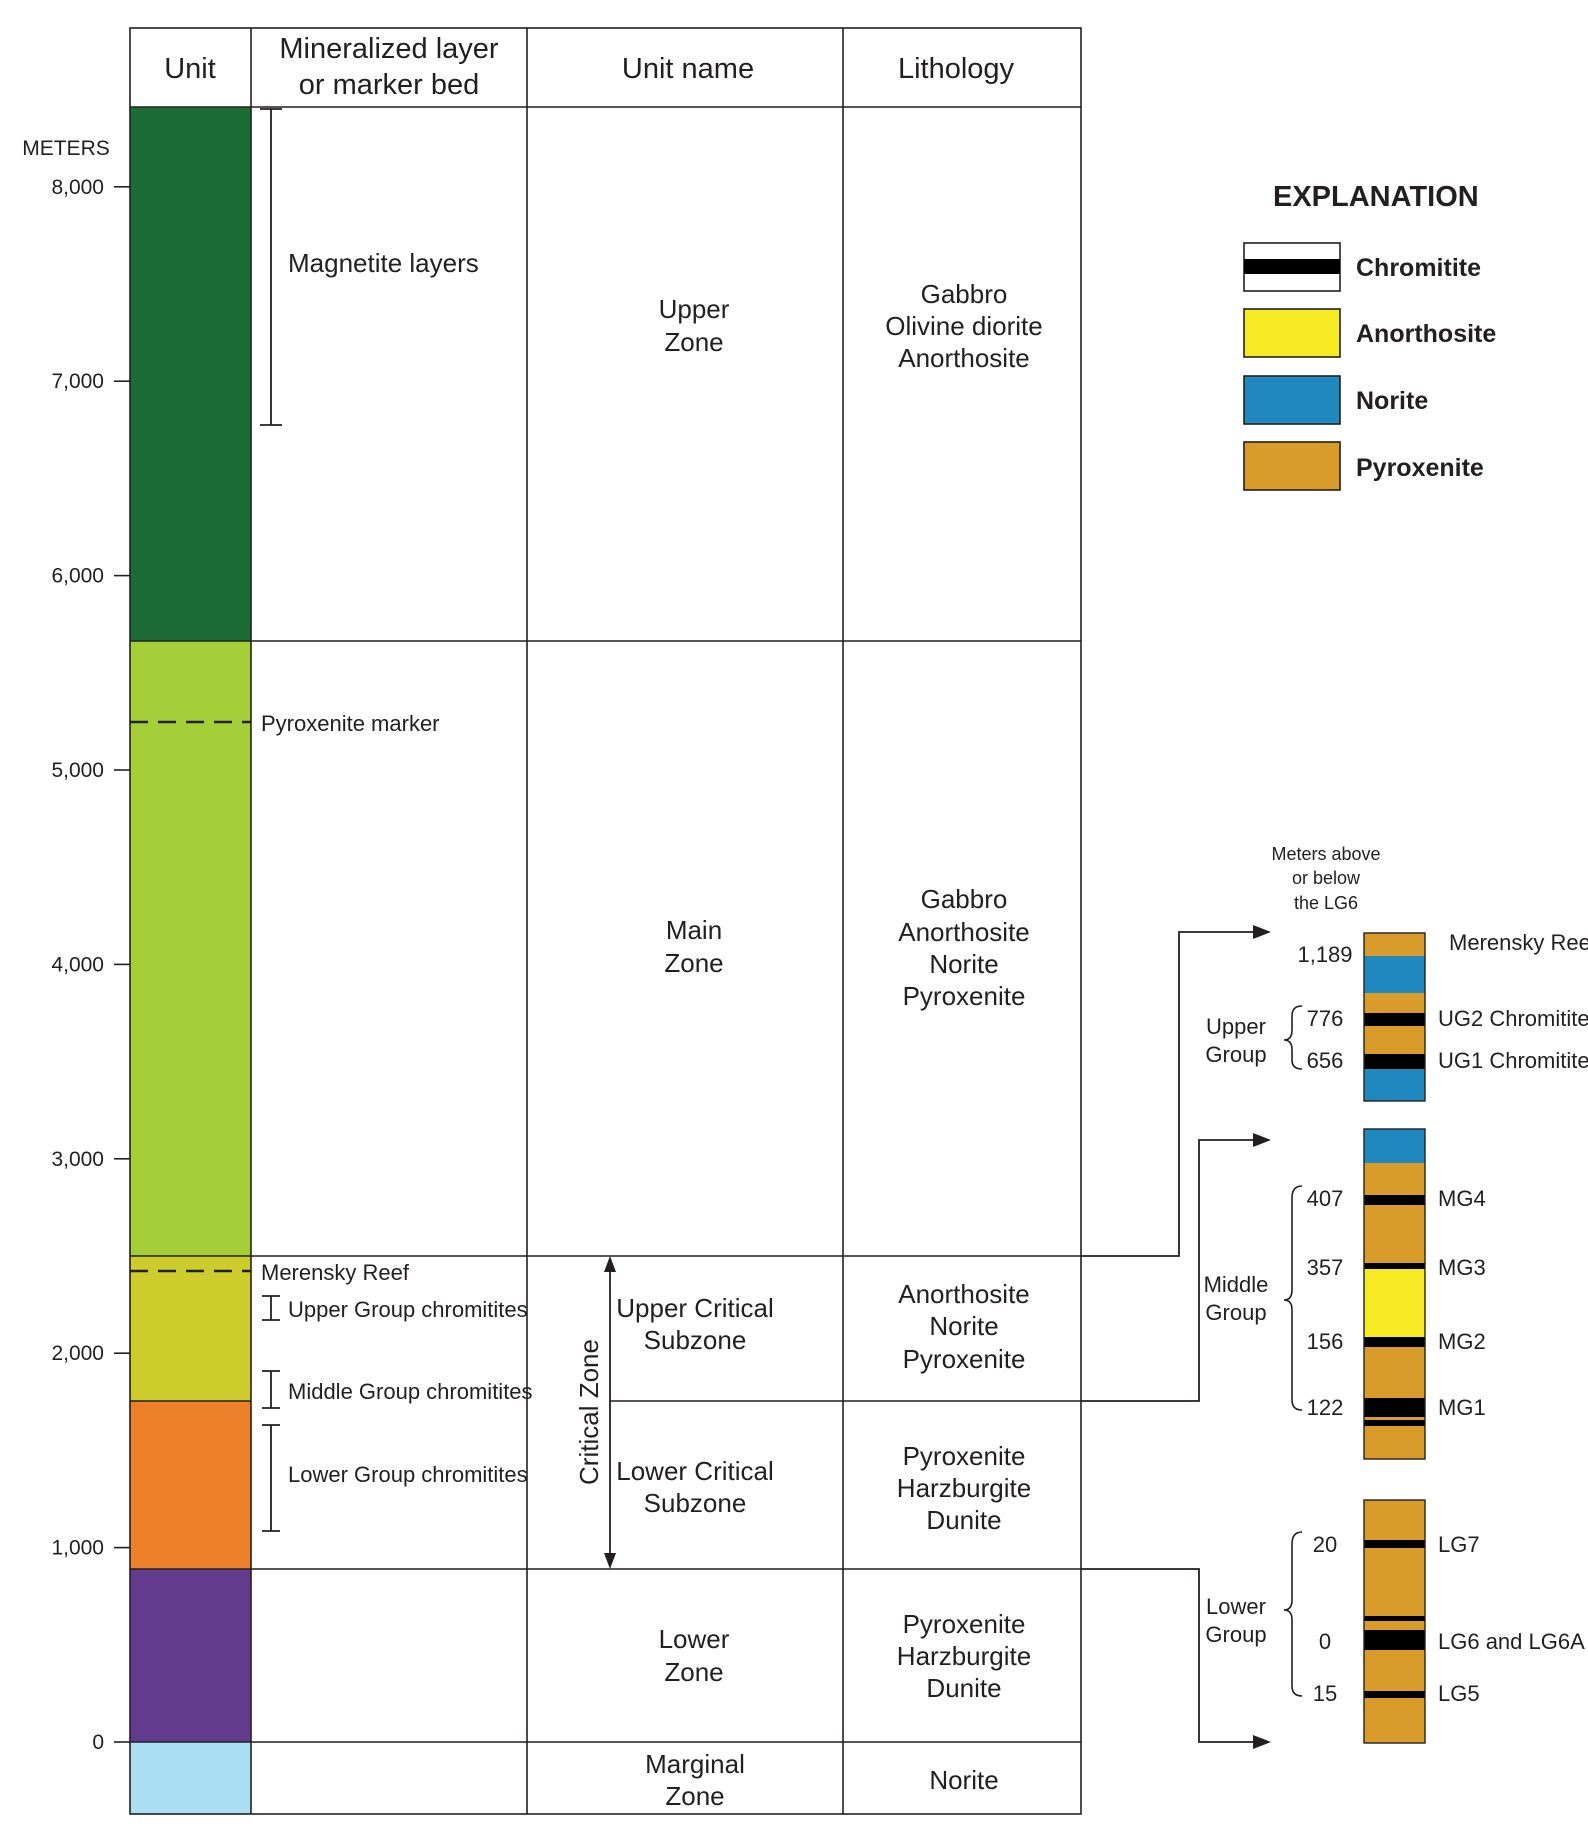 This screenshot has width=1588, height=1829. Describe the element at coordinates (271, 1389) in the screenshot. I see `marker-middle-group-range` at that location.